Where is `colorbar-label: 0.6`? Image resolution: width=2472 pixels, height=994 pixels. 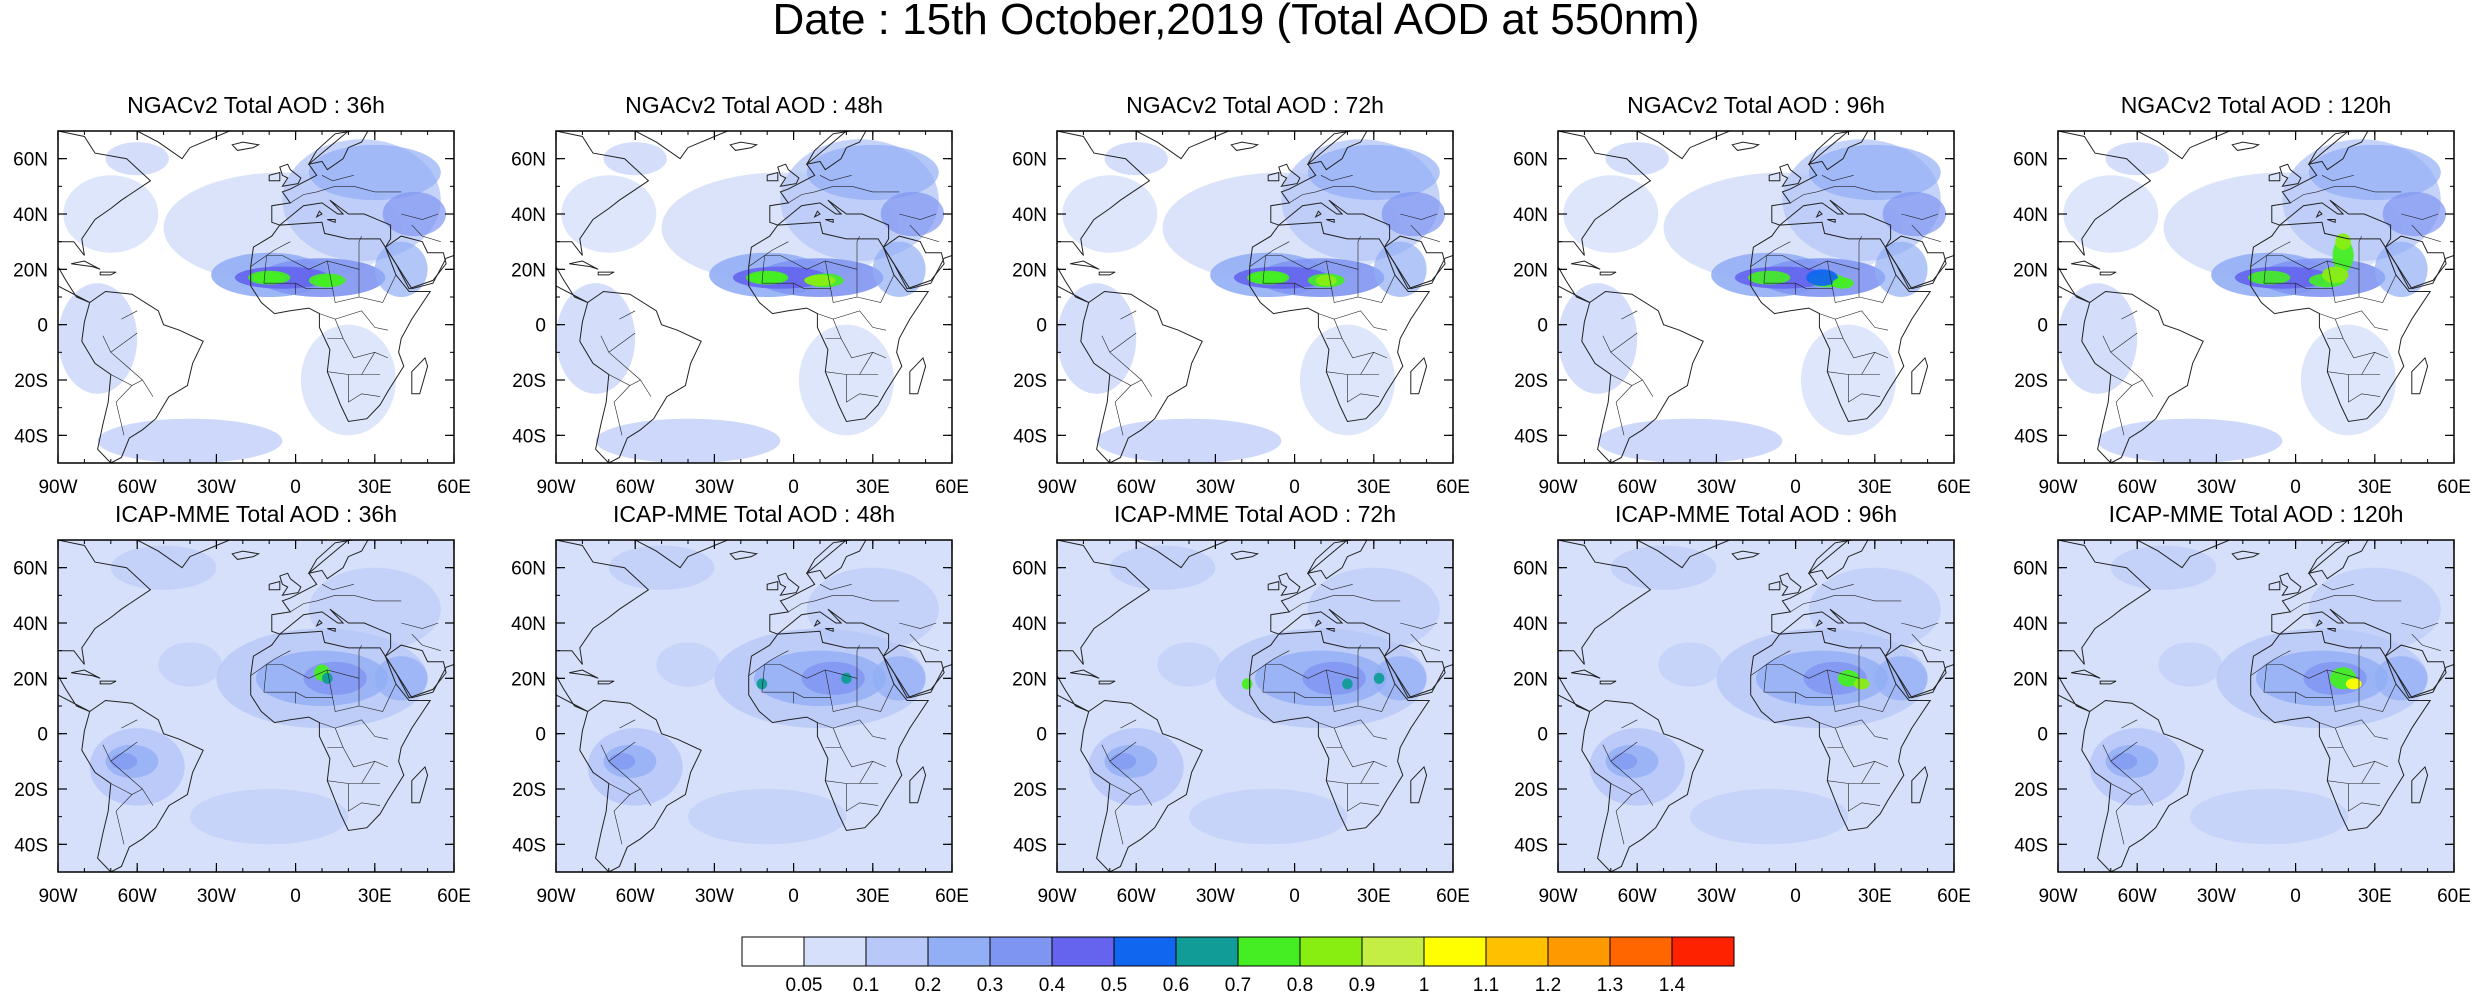
colorbar-label: 0.6 is located at coordinates (1176, 984).